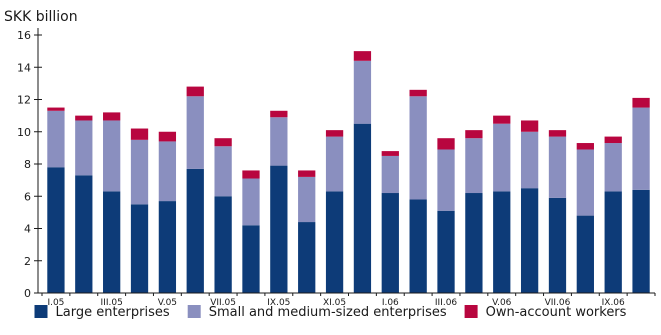 This screenshot has height=335, width=661. What do you see at coordinates (585, 254) in the screenshot?
I see `bar-segment-VIII.06-series-0` at bounding box center [585, 254].